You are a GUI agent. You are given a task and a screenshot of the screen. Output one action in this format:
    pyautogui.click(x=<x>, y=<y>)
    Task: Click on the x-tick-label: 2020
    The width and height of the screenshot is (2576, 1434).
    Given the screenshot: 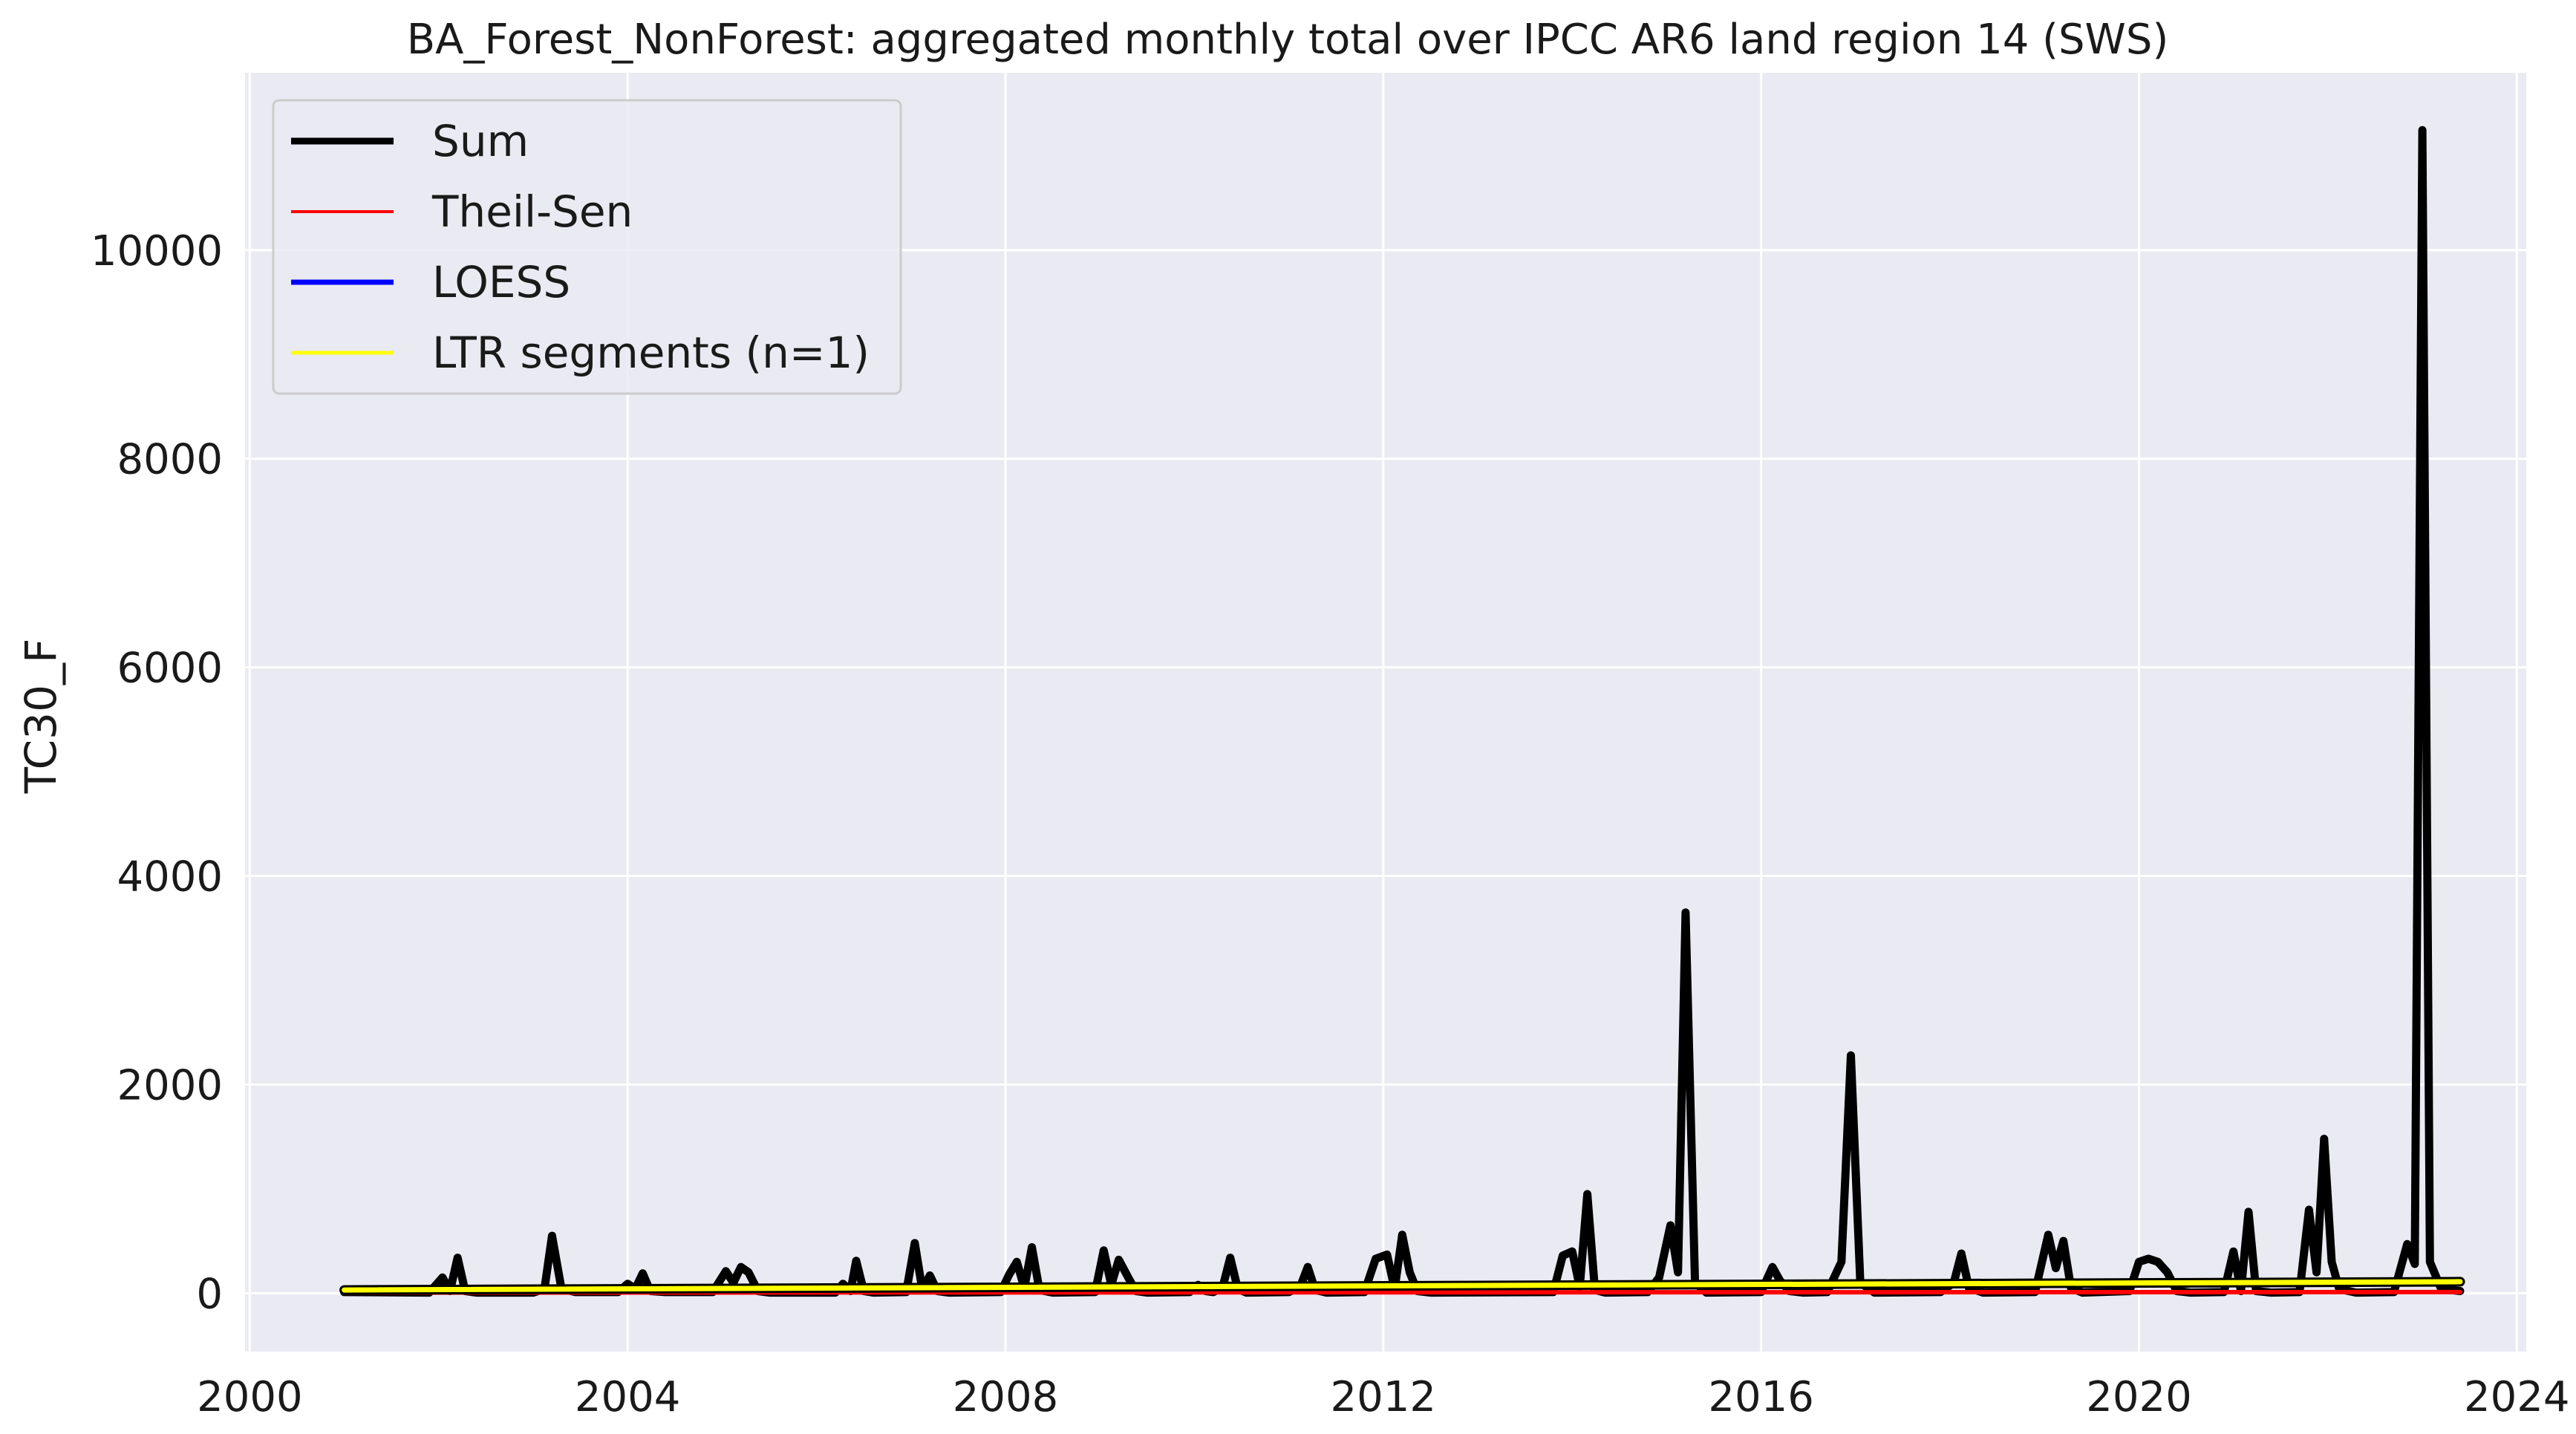 What is the action you would take?
    pyautogui.click(x=2139, y=1397)
    